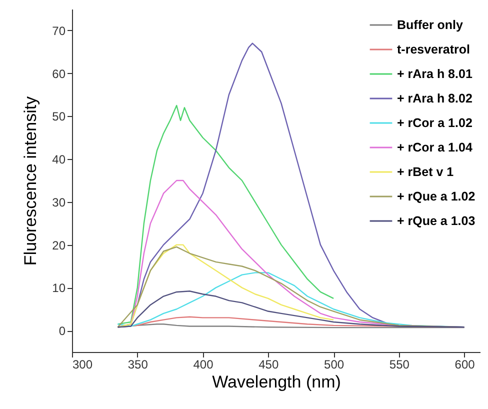 This screenshot has height=409, width=488. Describe the element at coordinates (465, 365) in the screenshot. I see `x-tick-label: 600` at that location.